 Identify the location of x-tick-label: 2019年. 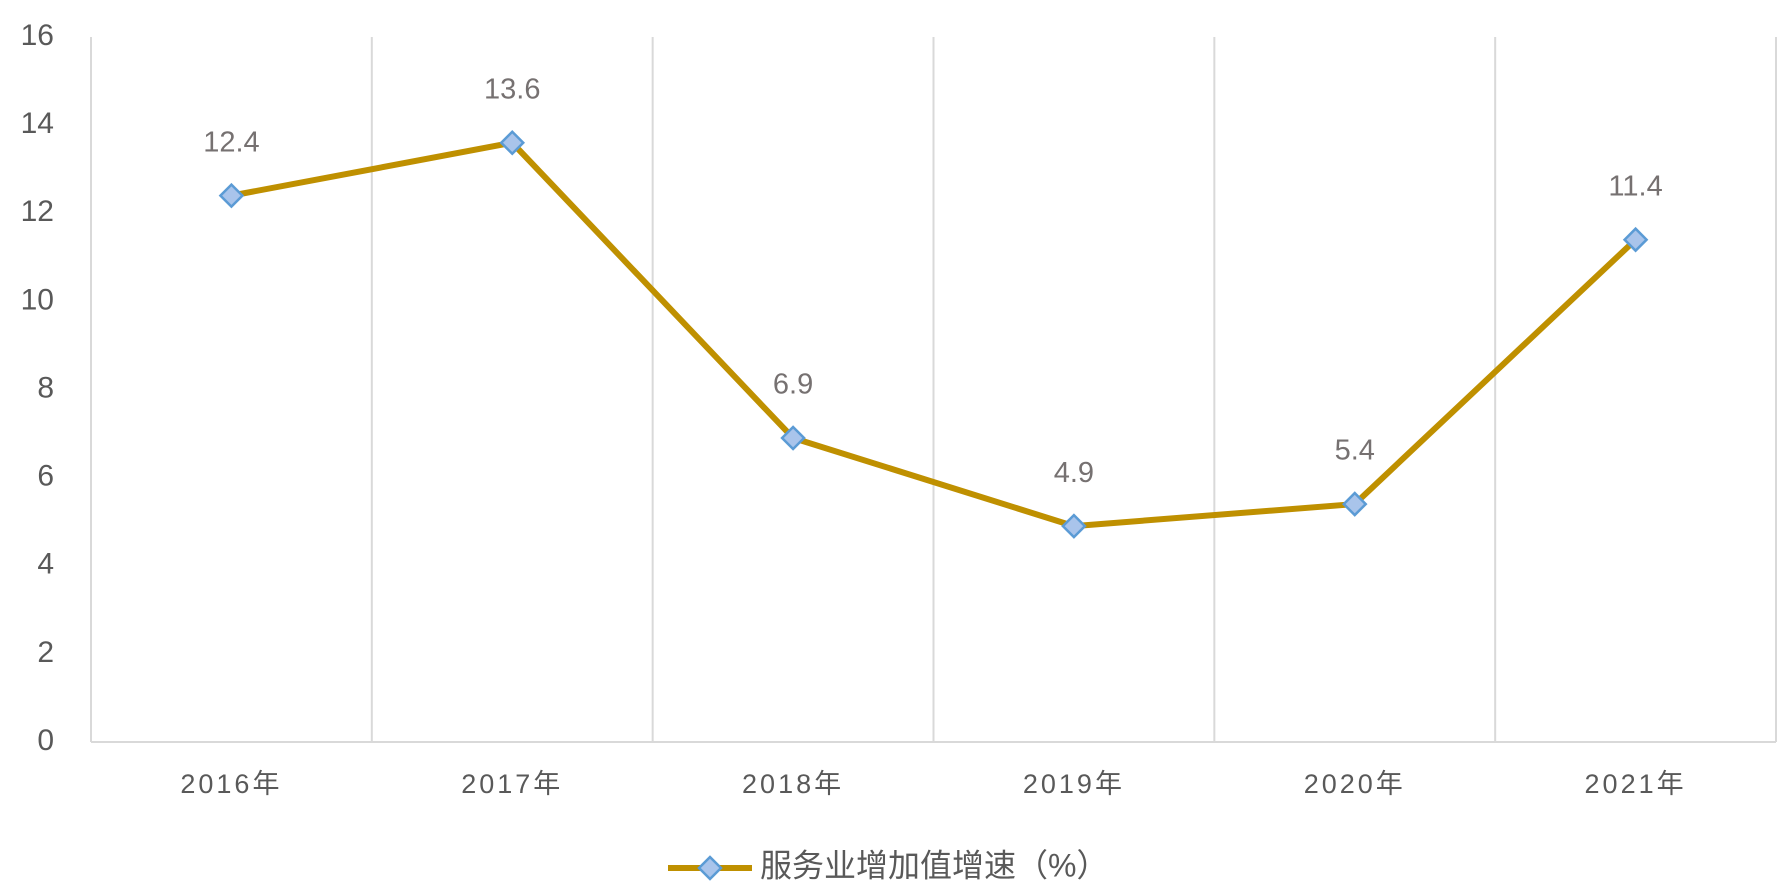
(1074, 784).